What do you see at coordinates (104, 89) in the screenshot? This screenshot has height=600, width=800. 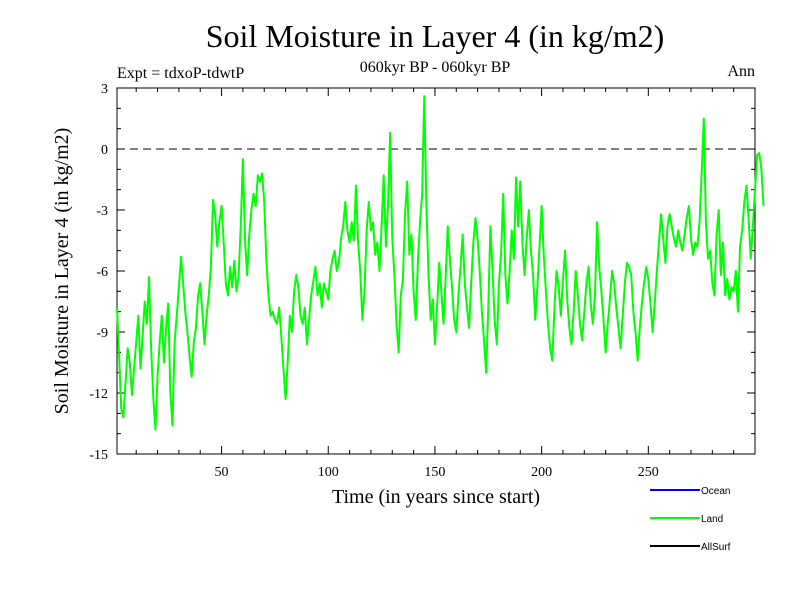 I see `y-tick-label: 3` at bounding box center [104, 89].